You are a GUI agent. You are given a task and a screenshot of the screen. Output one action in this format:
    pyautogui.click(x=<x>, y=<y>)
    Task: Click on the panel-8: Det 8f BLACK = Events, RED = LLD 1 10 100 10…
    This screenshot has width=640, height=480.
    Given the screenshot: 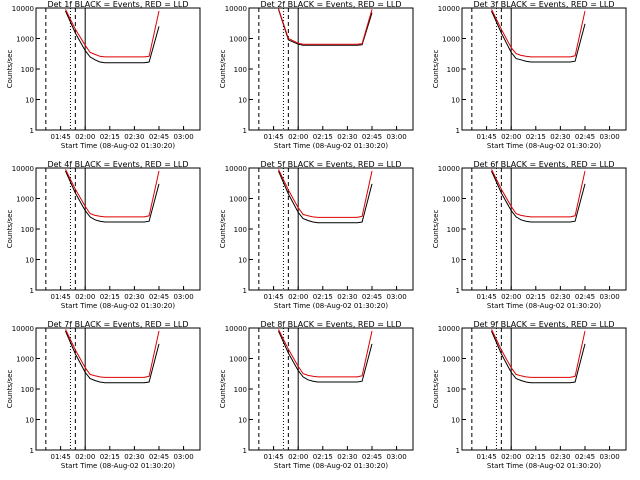 What is the action you would take?
    pyautogui.click(x=316, y=395)
    